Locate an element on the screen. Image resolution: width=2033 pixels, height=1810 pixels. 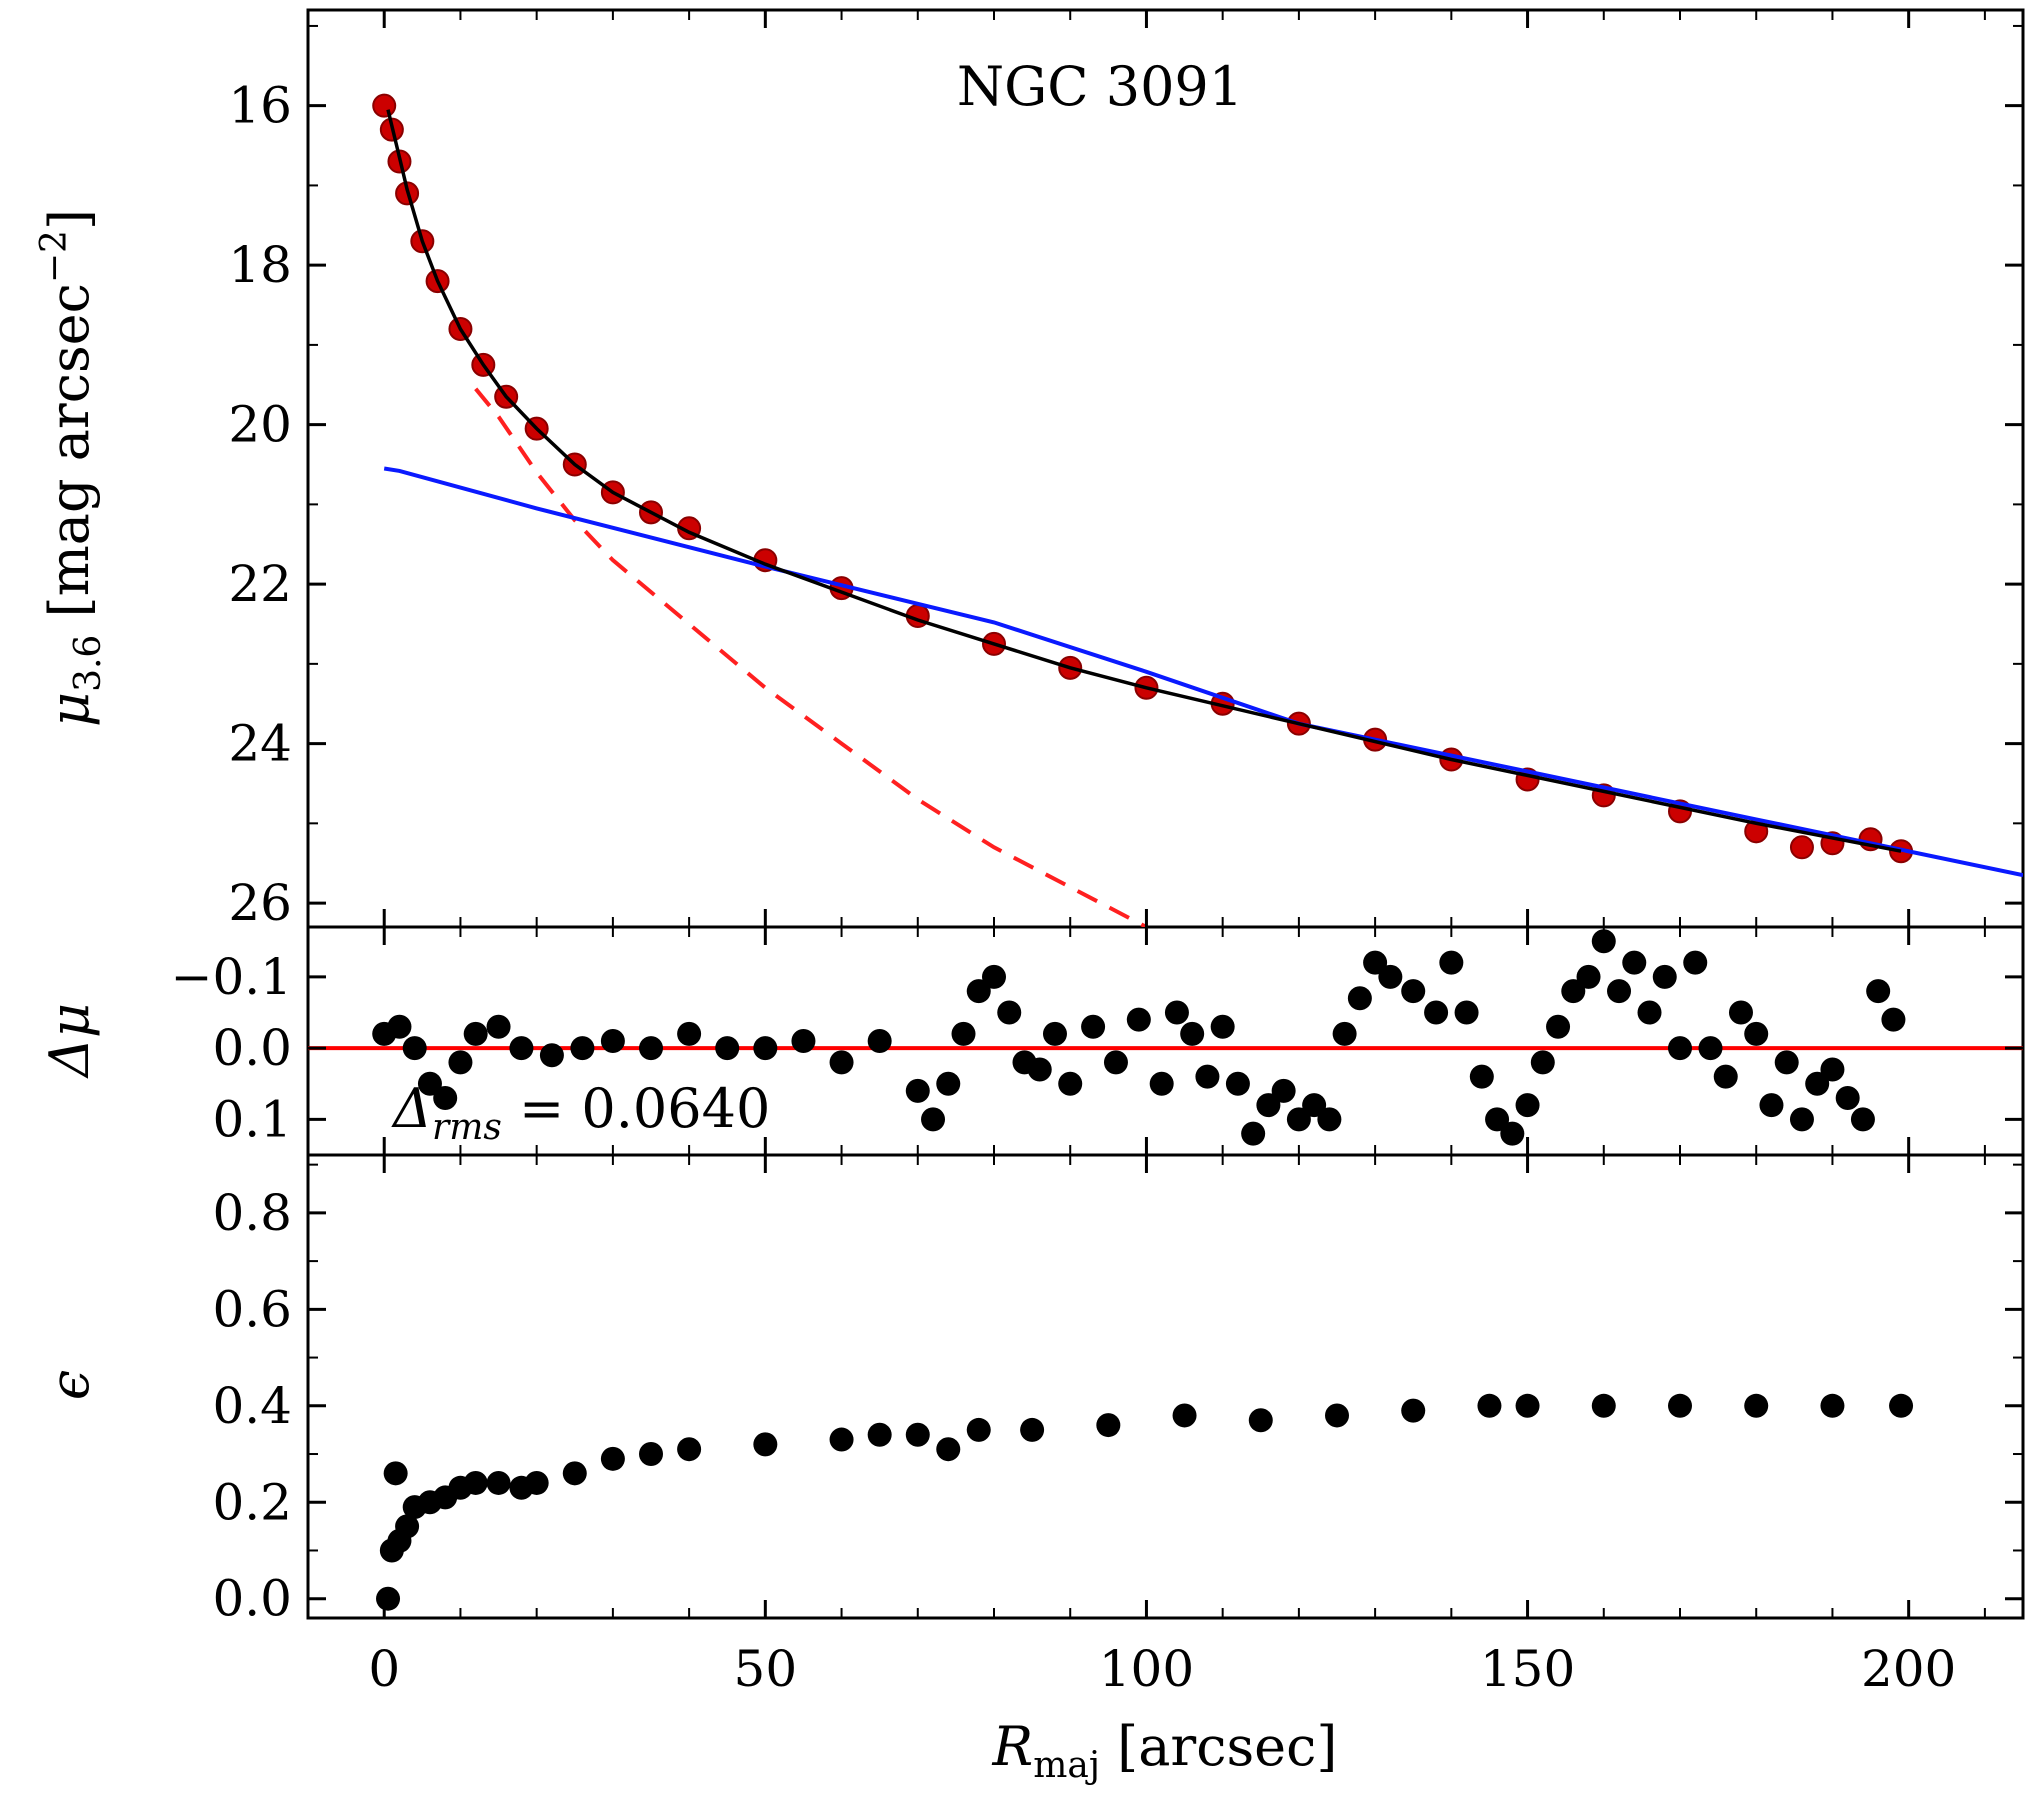
y-tick-label: 16 is located at coordinates (260, 106).